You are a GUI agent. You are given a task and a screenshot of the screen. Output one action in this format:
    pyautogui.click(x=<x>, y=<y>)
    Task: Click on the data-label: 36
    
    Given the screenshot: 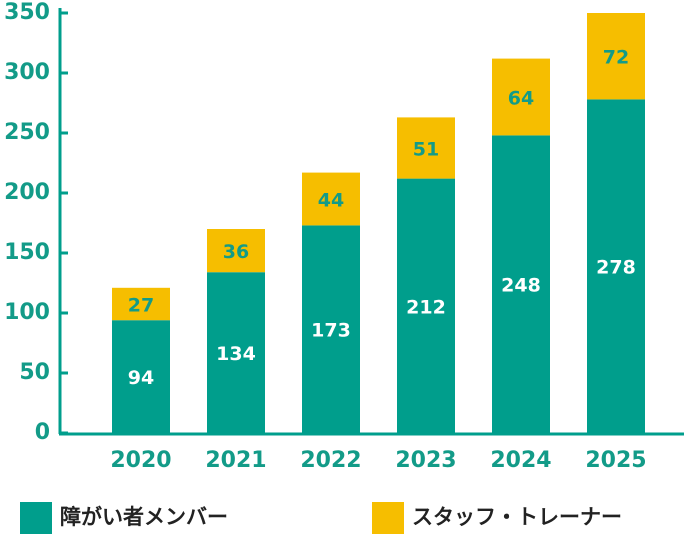 What is the action you would take?
    pyautogui.click(x=236, y=252)
    